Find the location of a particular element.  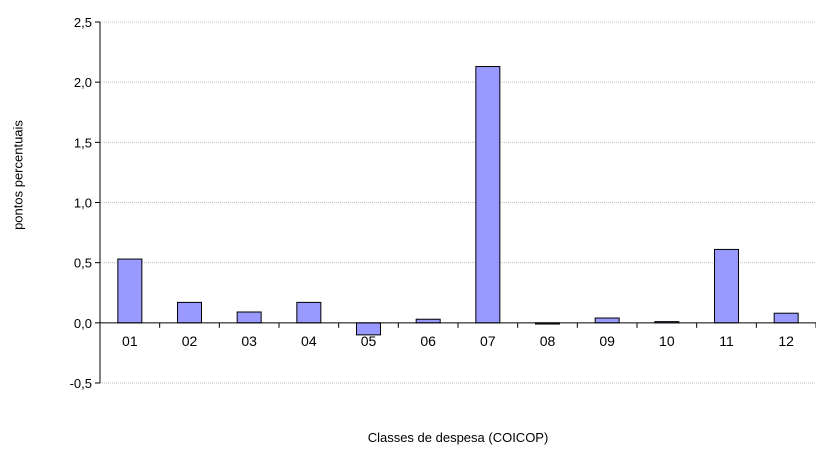

y-tick-label: 1,0 is located at coordinates (83, 203).